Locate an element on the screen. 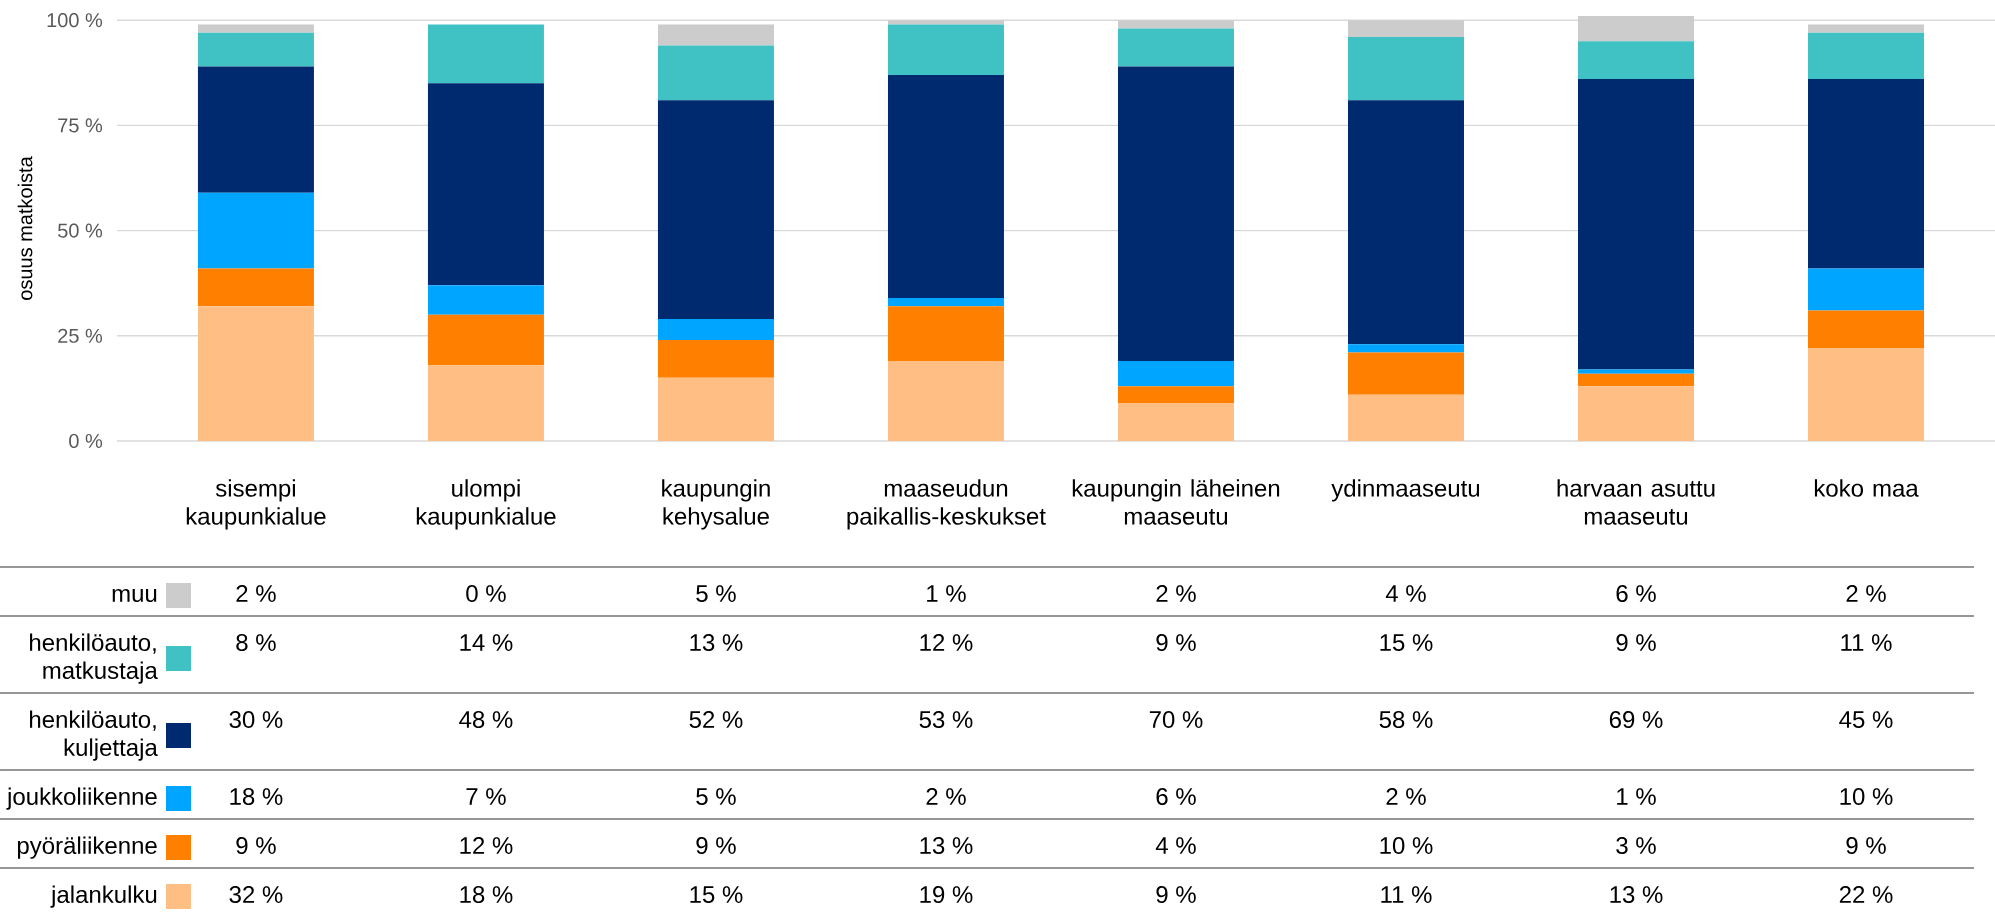 Image resolution: width=1995 pixels, height=912 pixels. data-label: 52 % is located at coordinates (716, 720).